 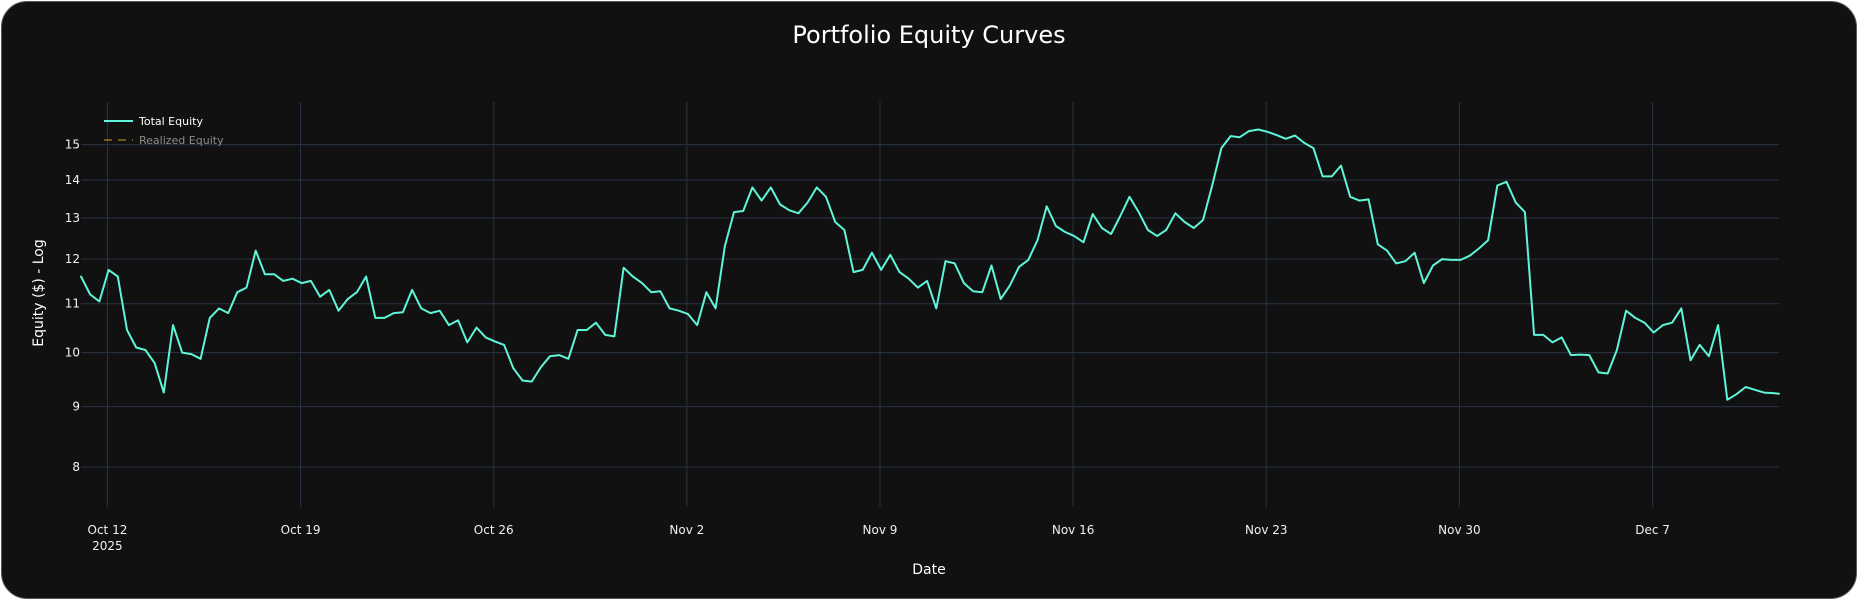 I want to click on x-tick-sublabel: 2025, so click(x=107, y=546).